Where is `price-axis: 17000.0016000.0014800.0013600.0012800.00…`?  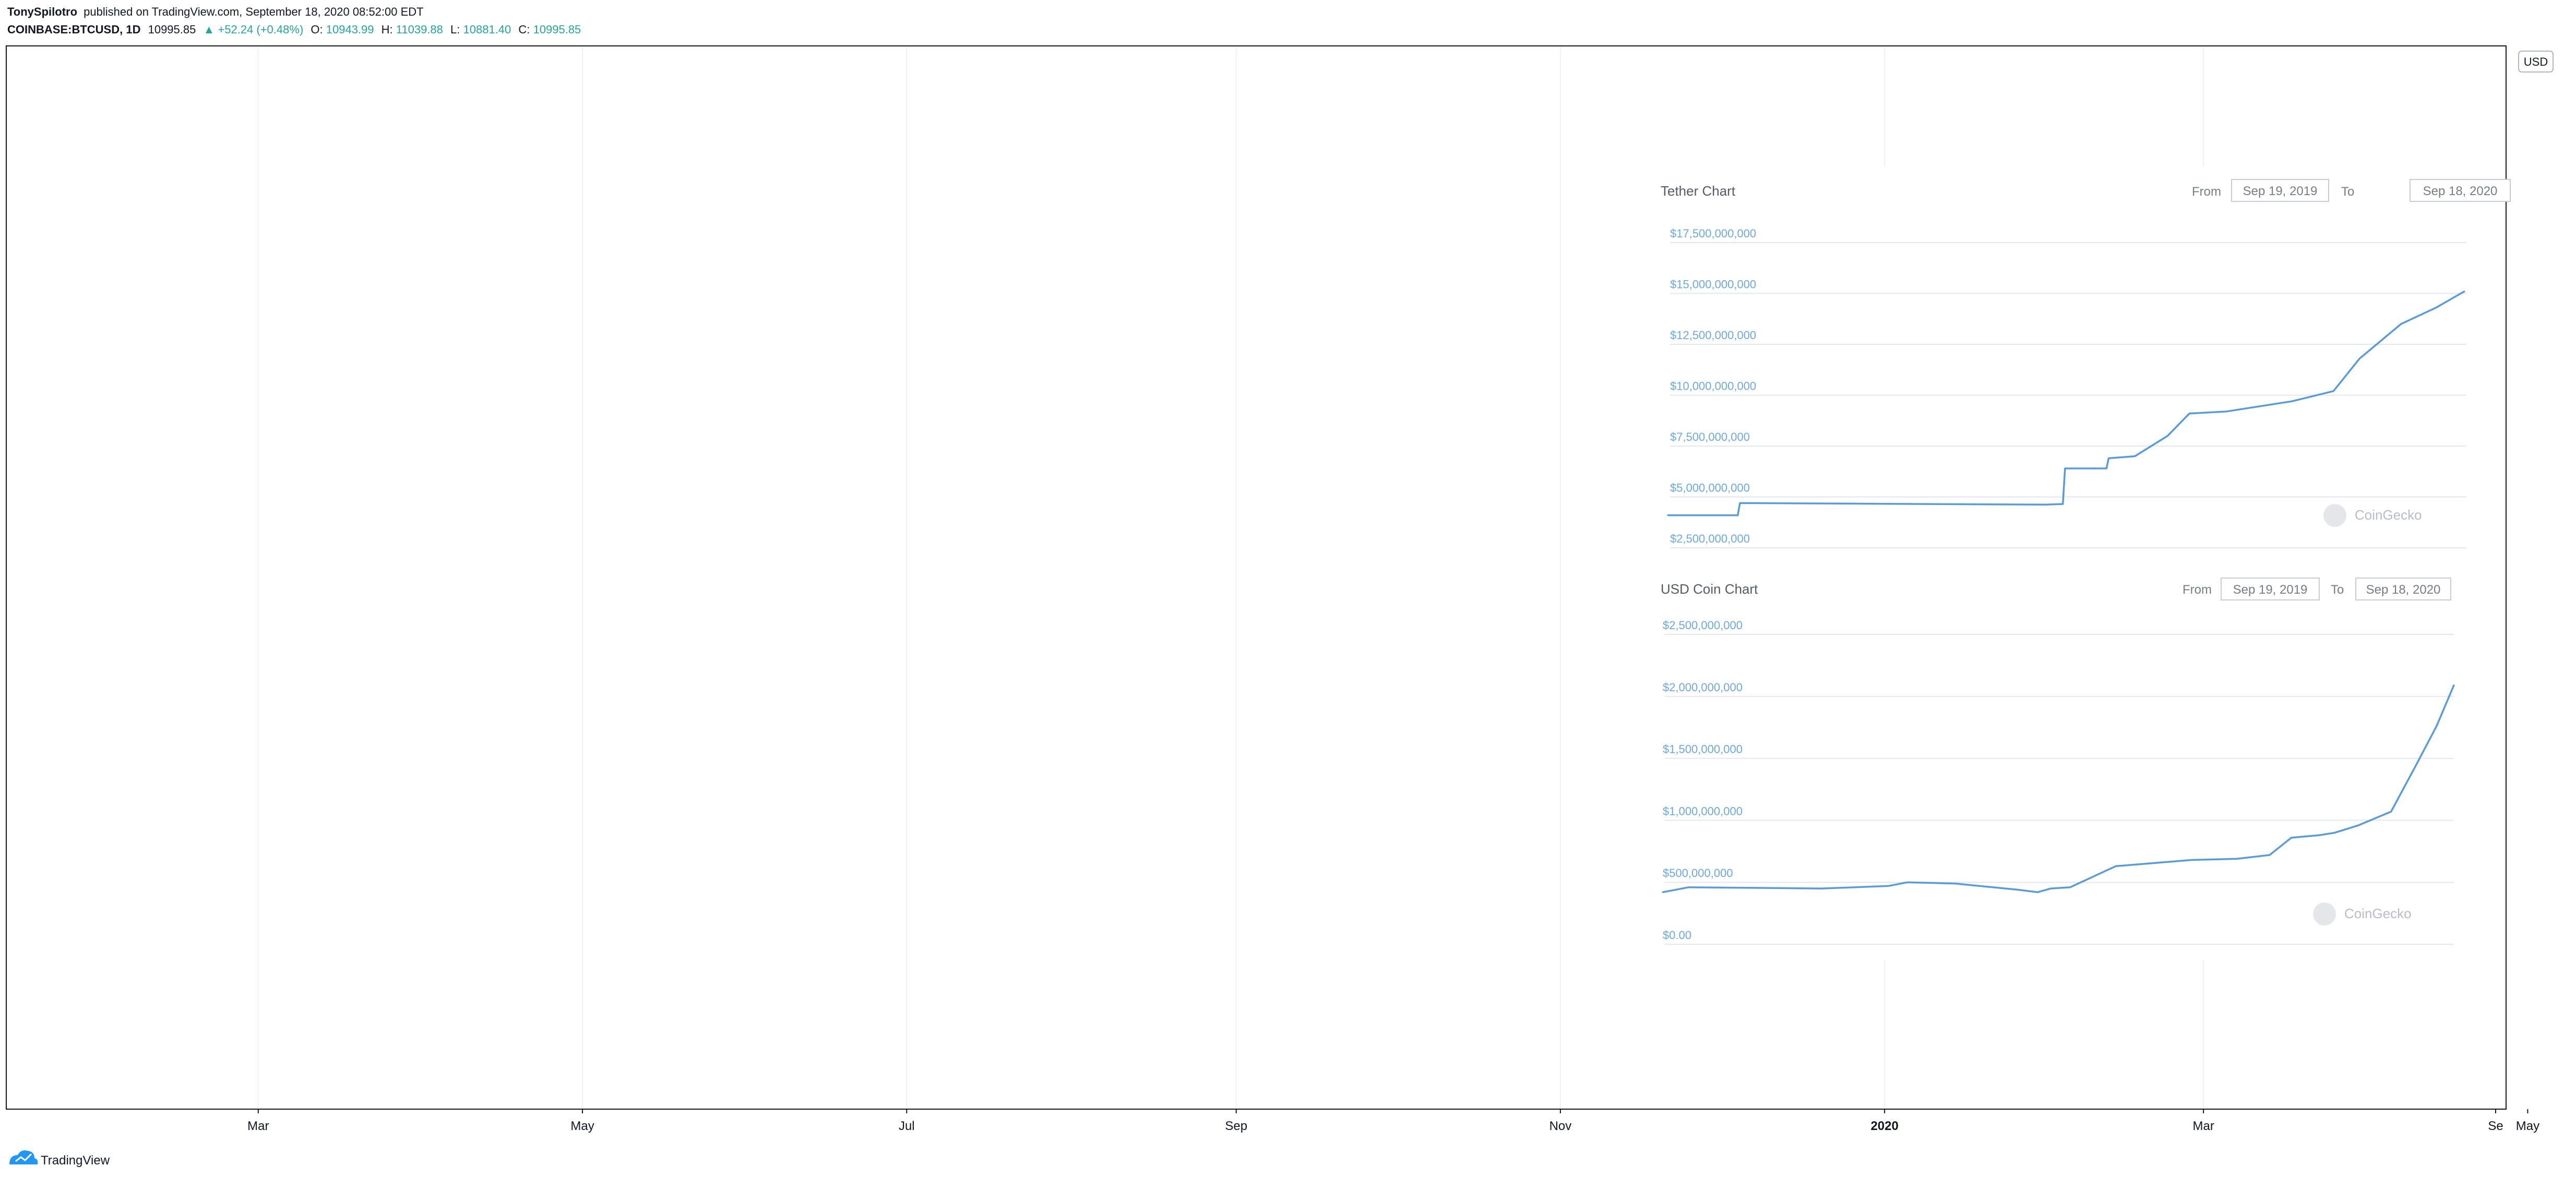 price-axis: 17000.0016000.0014800.0013600.0012800.00… is located at coordinates (2529, 36).